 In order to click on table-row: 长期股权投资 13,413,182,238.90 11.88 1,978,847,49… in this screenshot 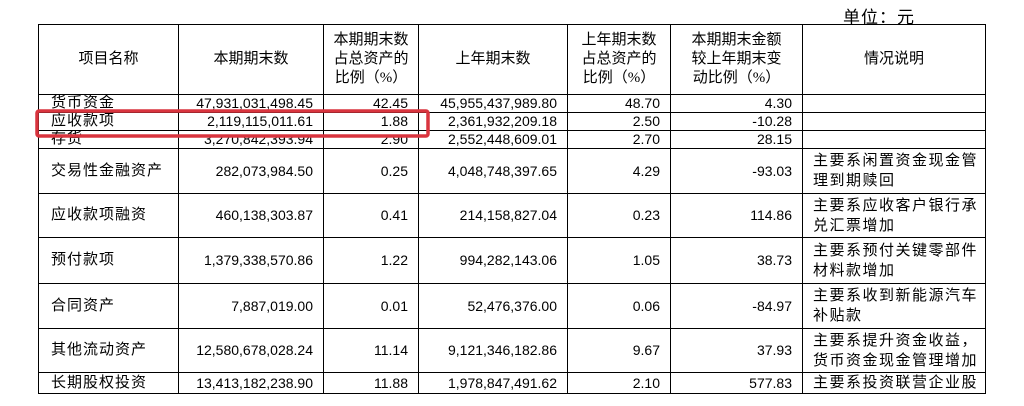, I will do `click(512, 383)`.